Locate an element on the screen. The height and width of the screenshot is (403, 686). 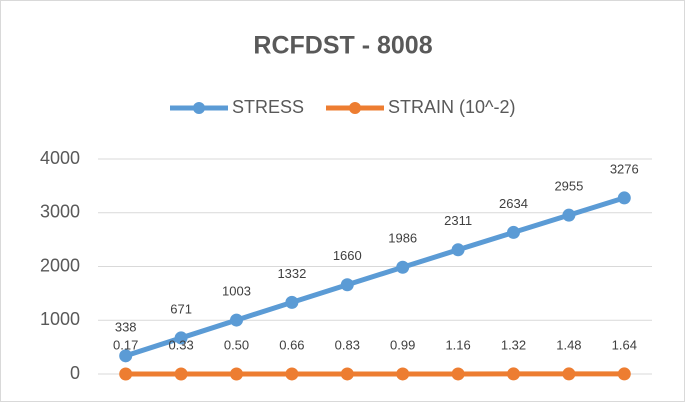
data-label: 1.16 is located at coordinates (457, 344).